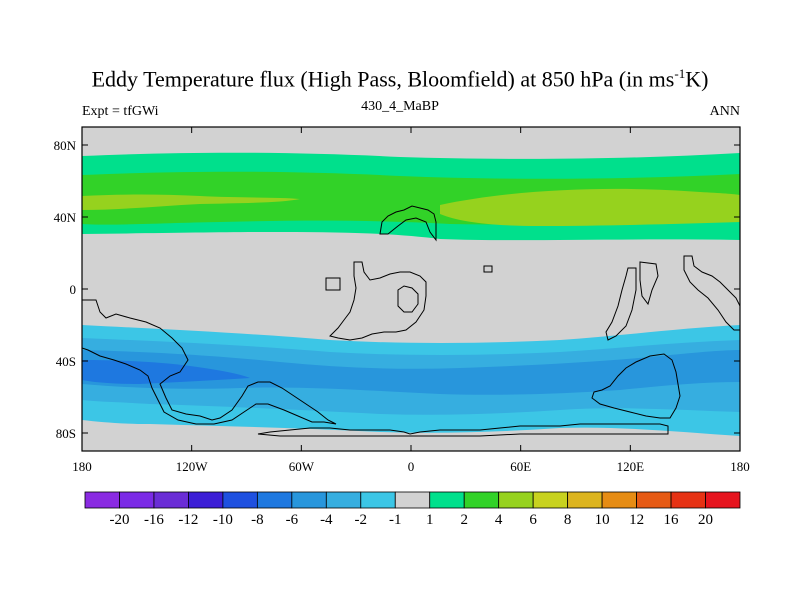 The height and width of the screenshot is (600, 800). I want to click on coastline-europe, so click(408, 223).